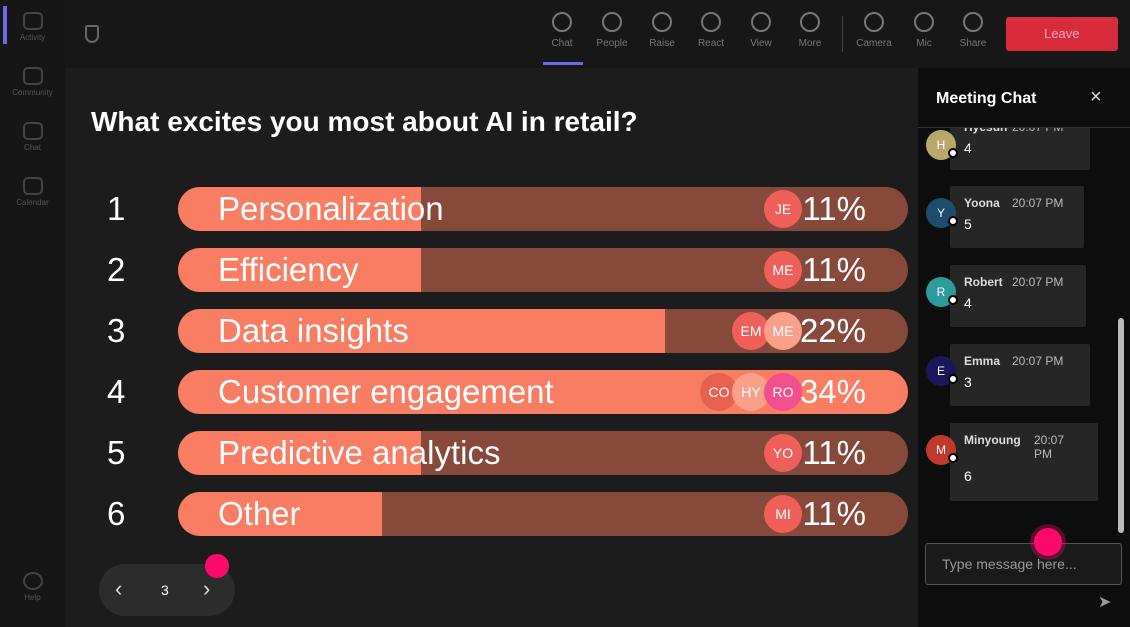 The height and width of the screenshot is (627, 1130). What do you see at coordinates (32, 202) in the screenshot?
I see `sidebar-label: Calendar` at bounding box center [32, 202].